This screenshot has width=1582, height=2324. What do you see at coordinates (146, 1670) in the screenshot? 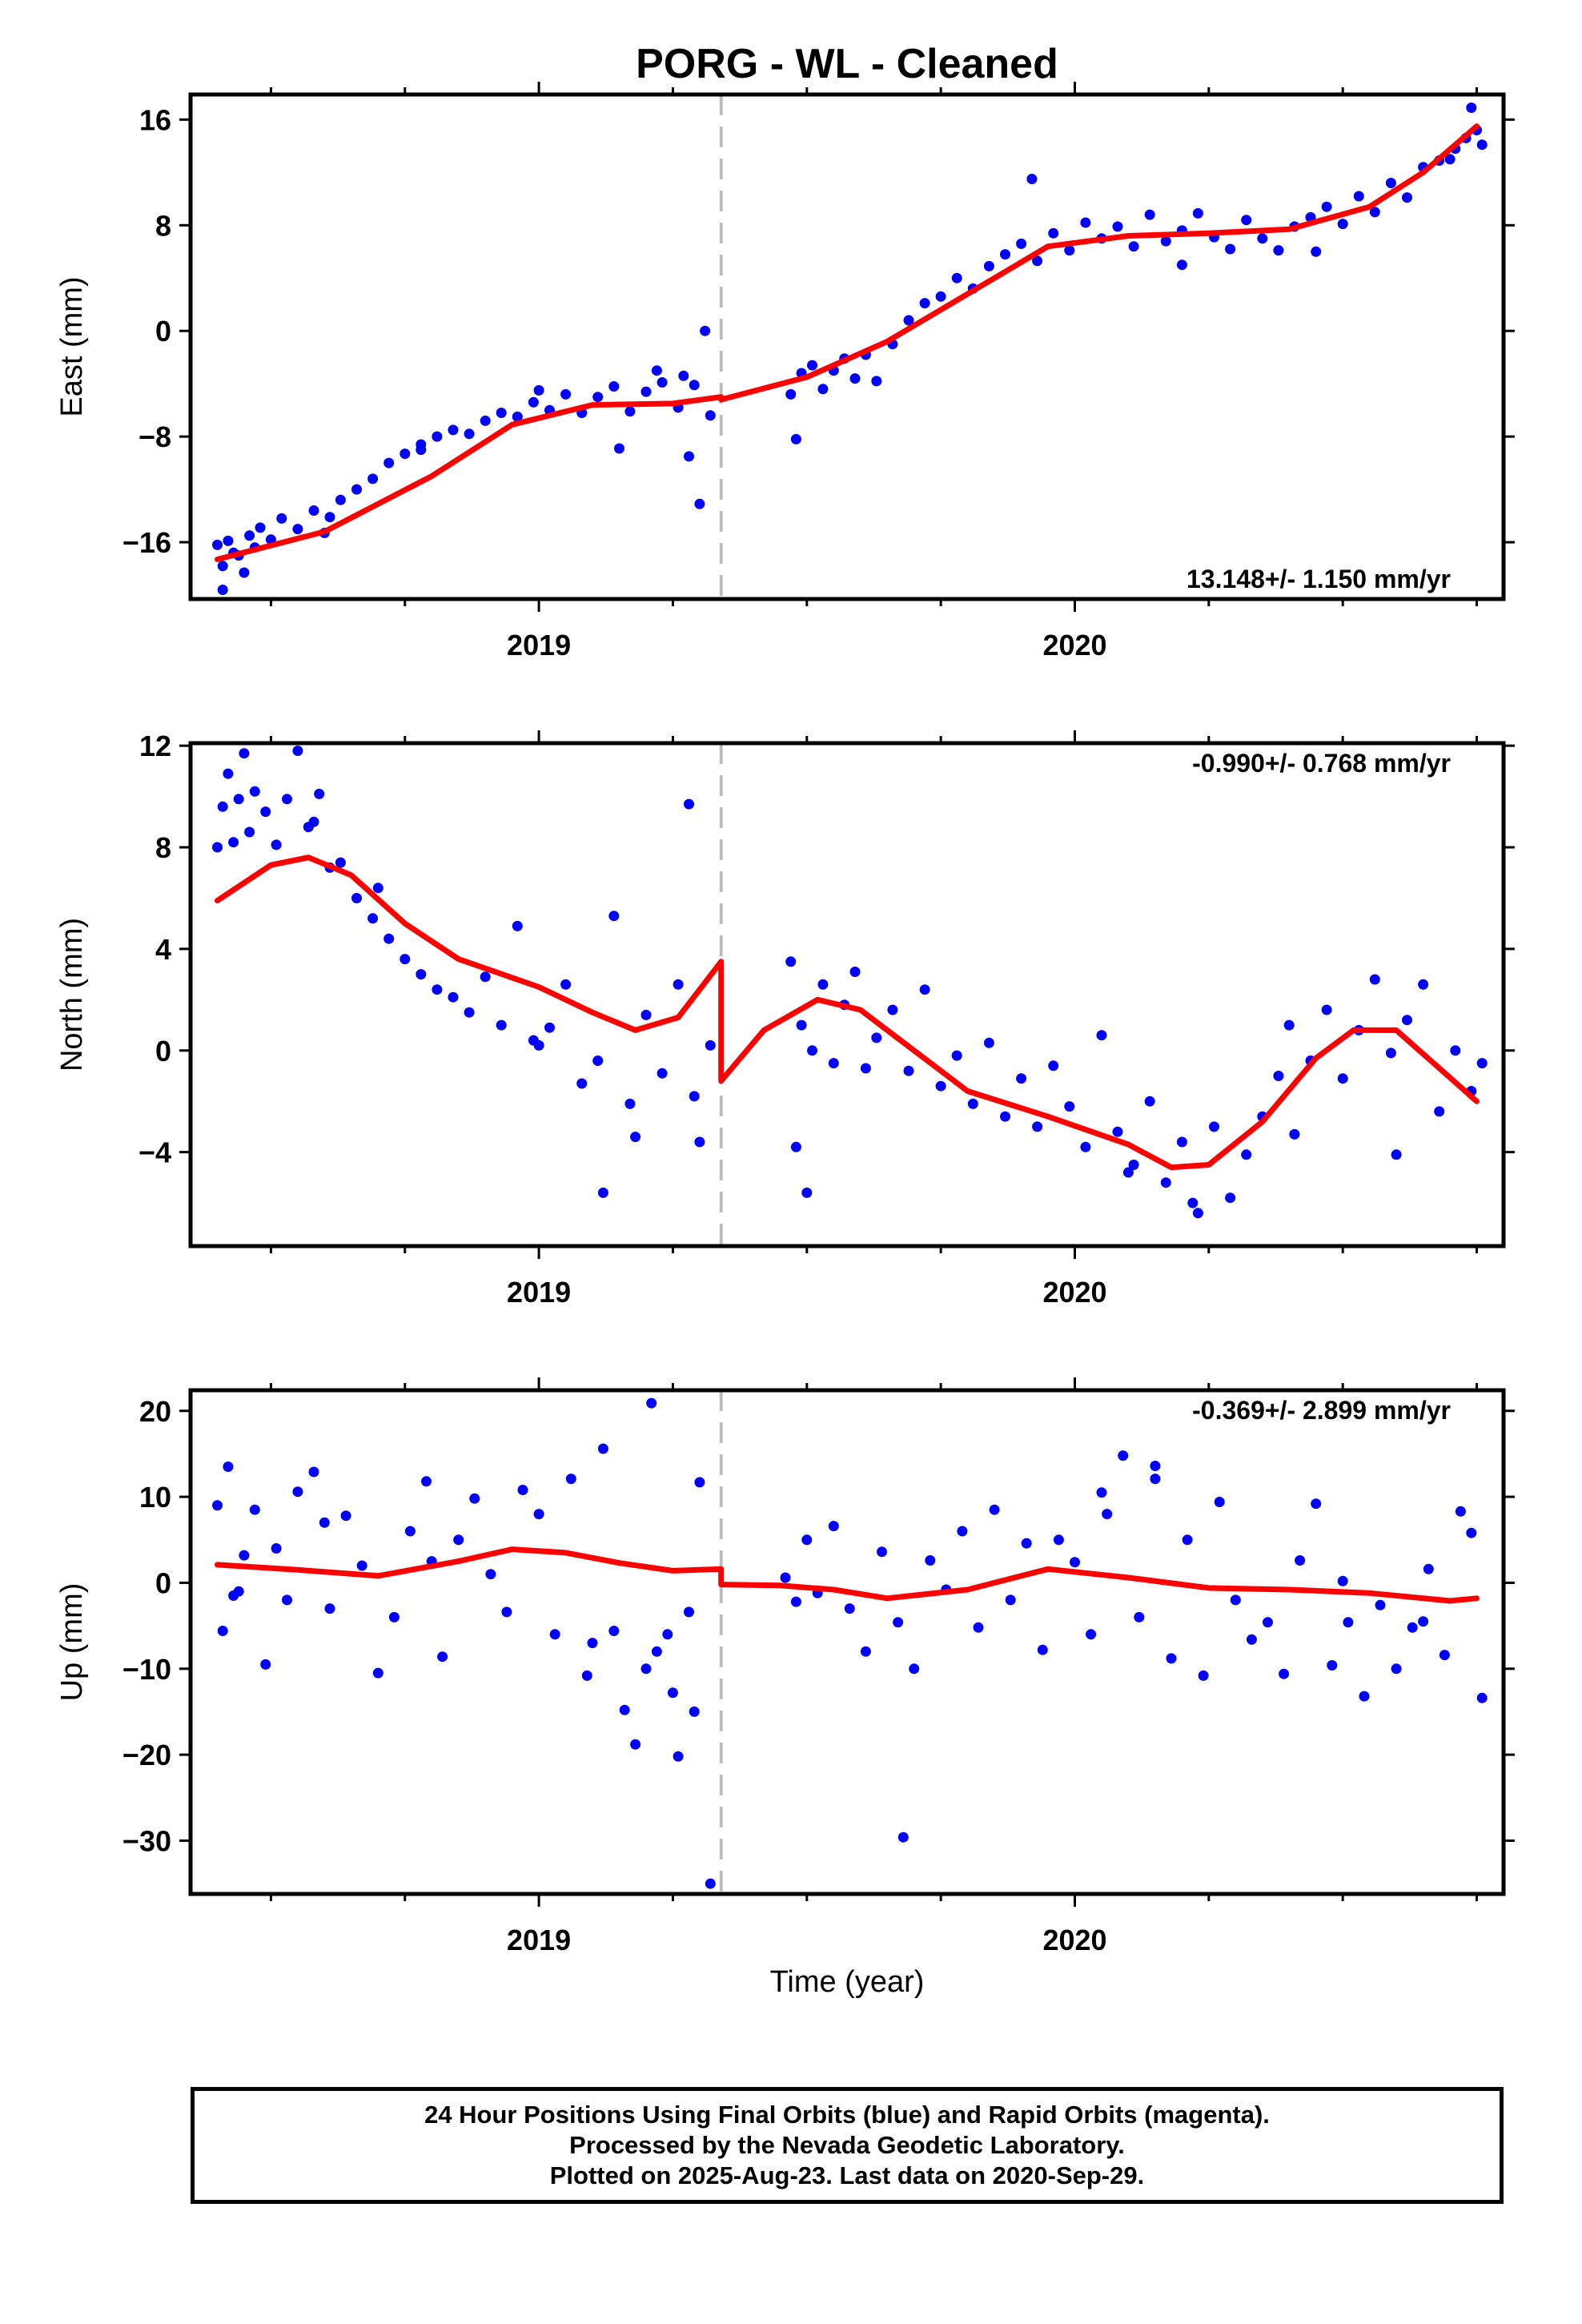
I see `y-tick-label: −10` at bounding box center [146, 1670].